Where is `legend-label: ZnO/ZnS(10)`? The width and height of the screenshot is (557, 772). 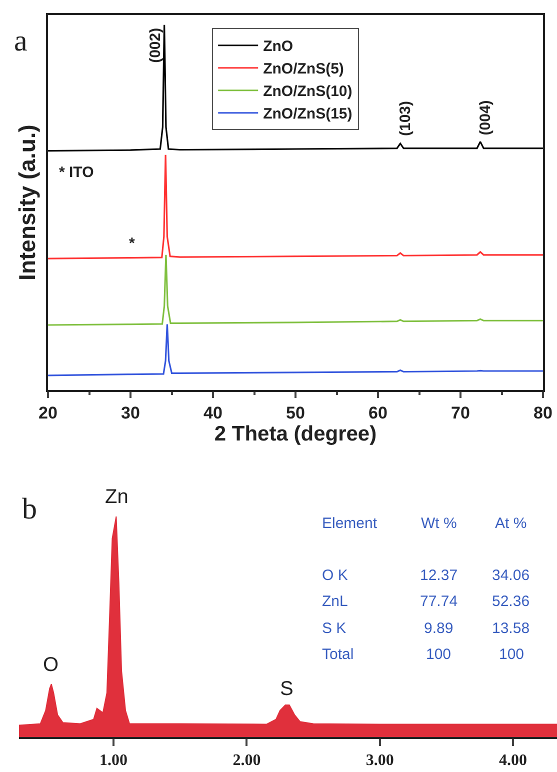 legend-label: ZnO/ZnS(10) is located at coordinates (307, 91).